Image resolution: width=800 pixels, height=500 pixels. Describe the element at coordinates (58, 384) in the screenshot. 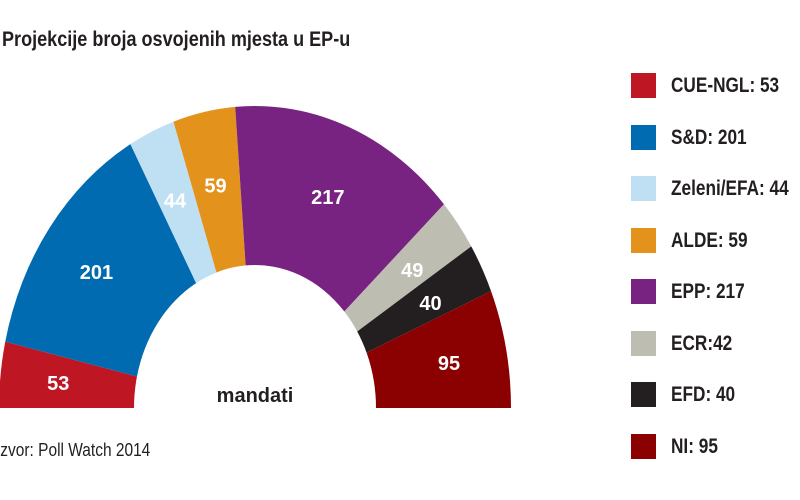

I see `data-label: 53` at that location.